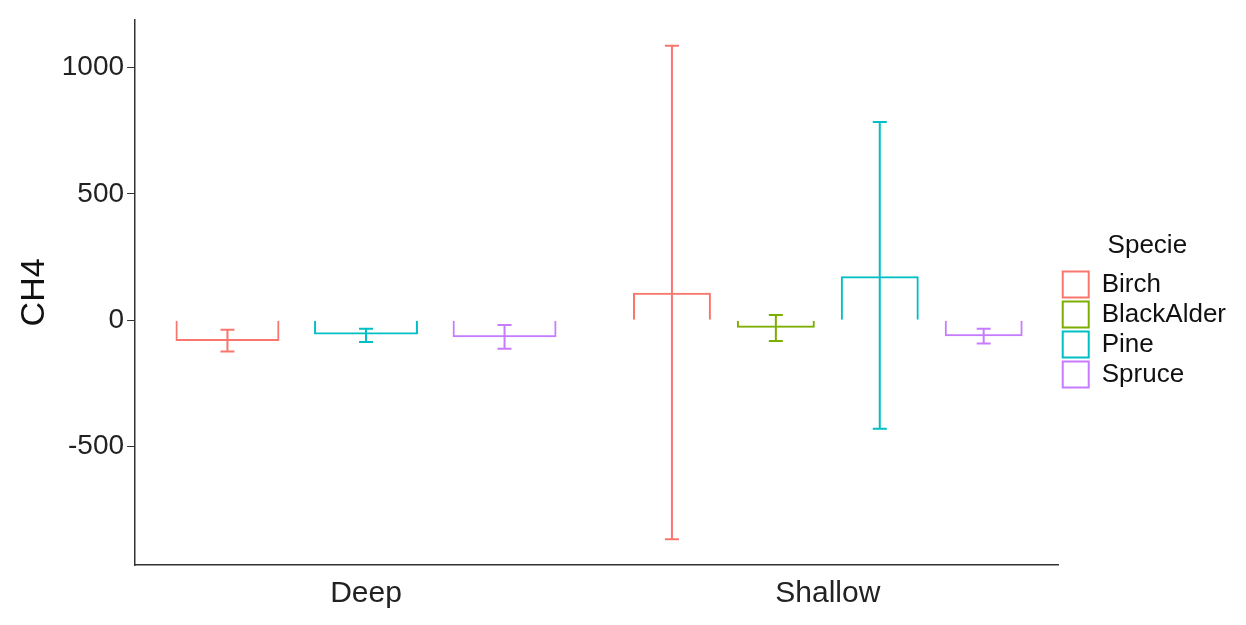  What do you see at coordinates (116, 318) in the screenshot?
I see `y-tick-label: 0` at bounding box center [116, 318].